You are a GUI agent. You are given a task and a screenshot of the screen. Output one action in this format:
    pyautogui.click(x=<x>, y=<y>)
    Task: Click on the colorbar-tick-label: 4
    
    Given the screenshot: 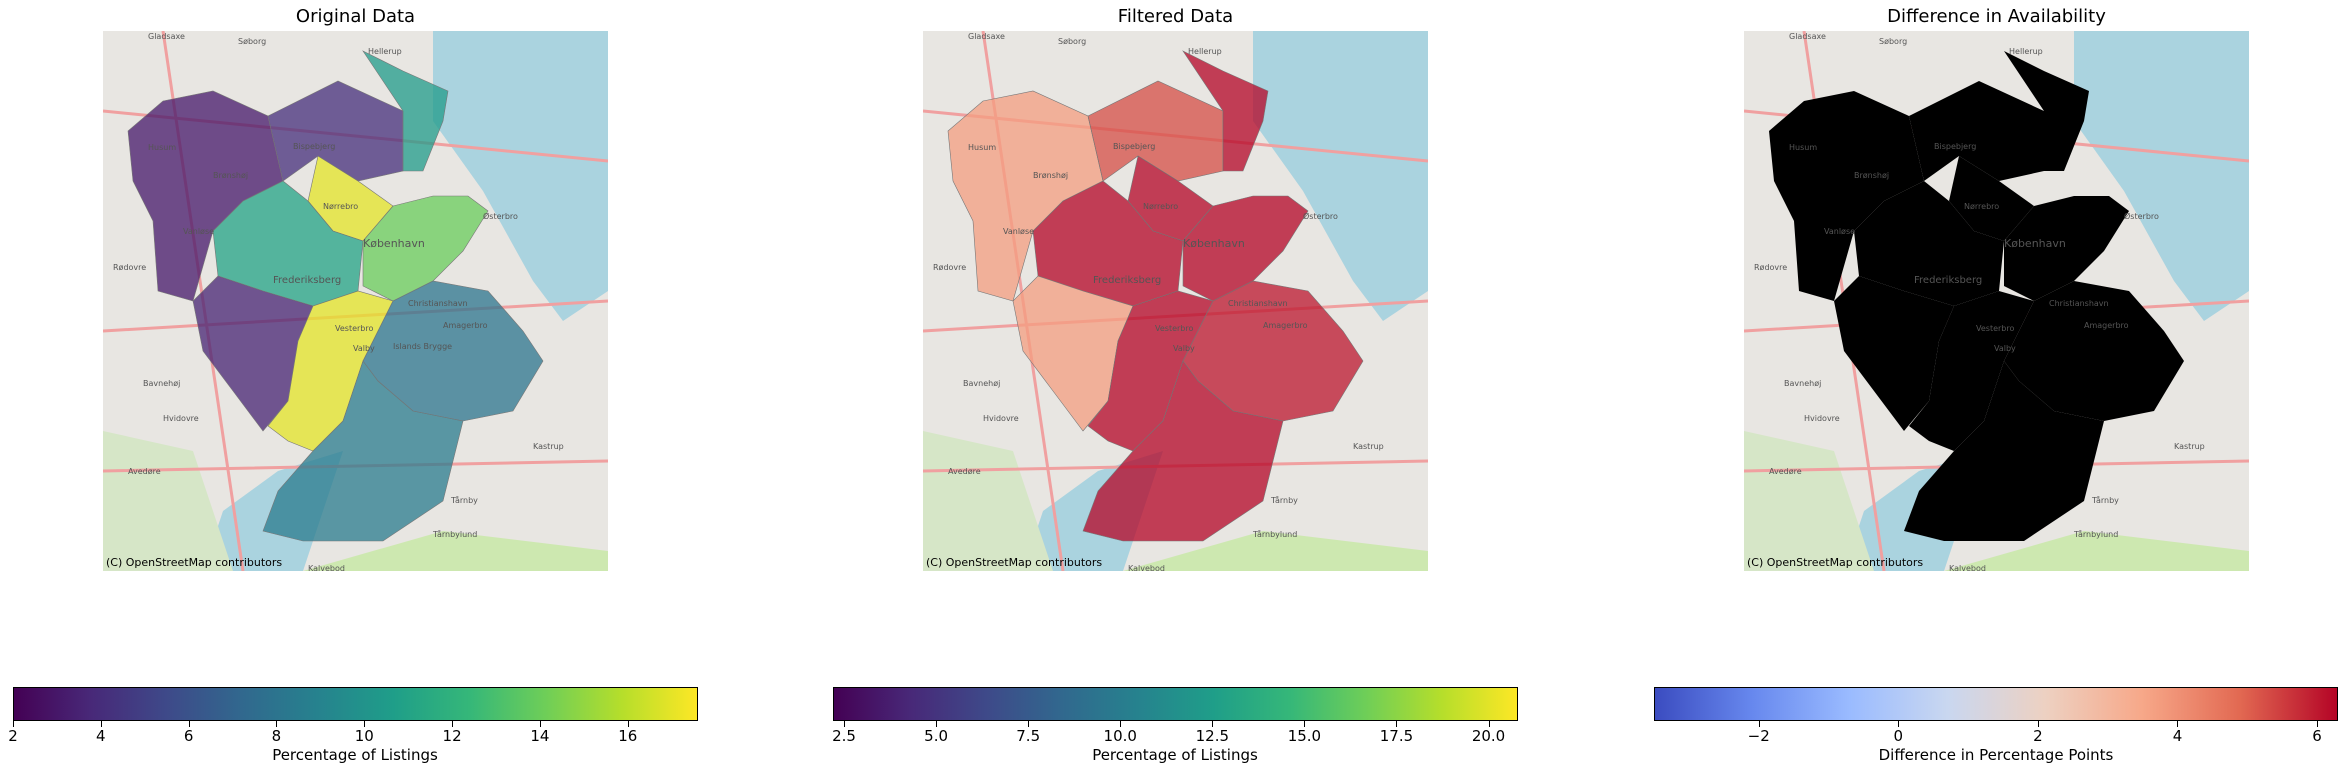 What is the action you would take?
    pyautogui.click(x=2177, y=736)
    